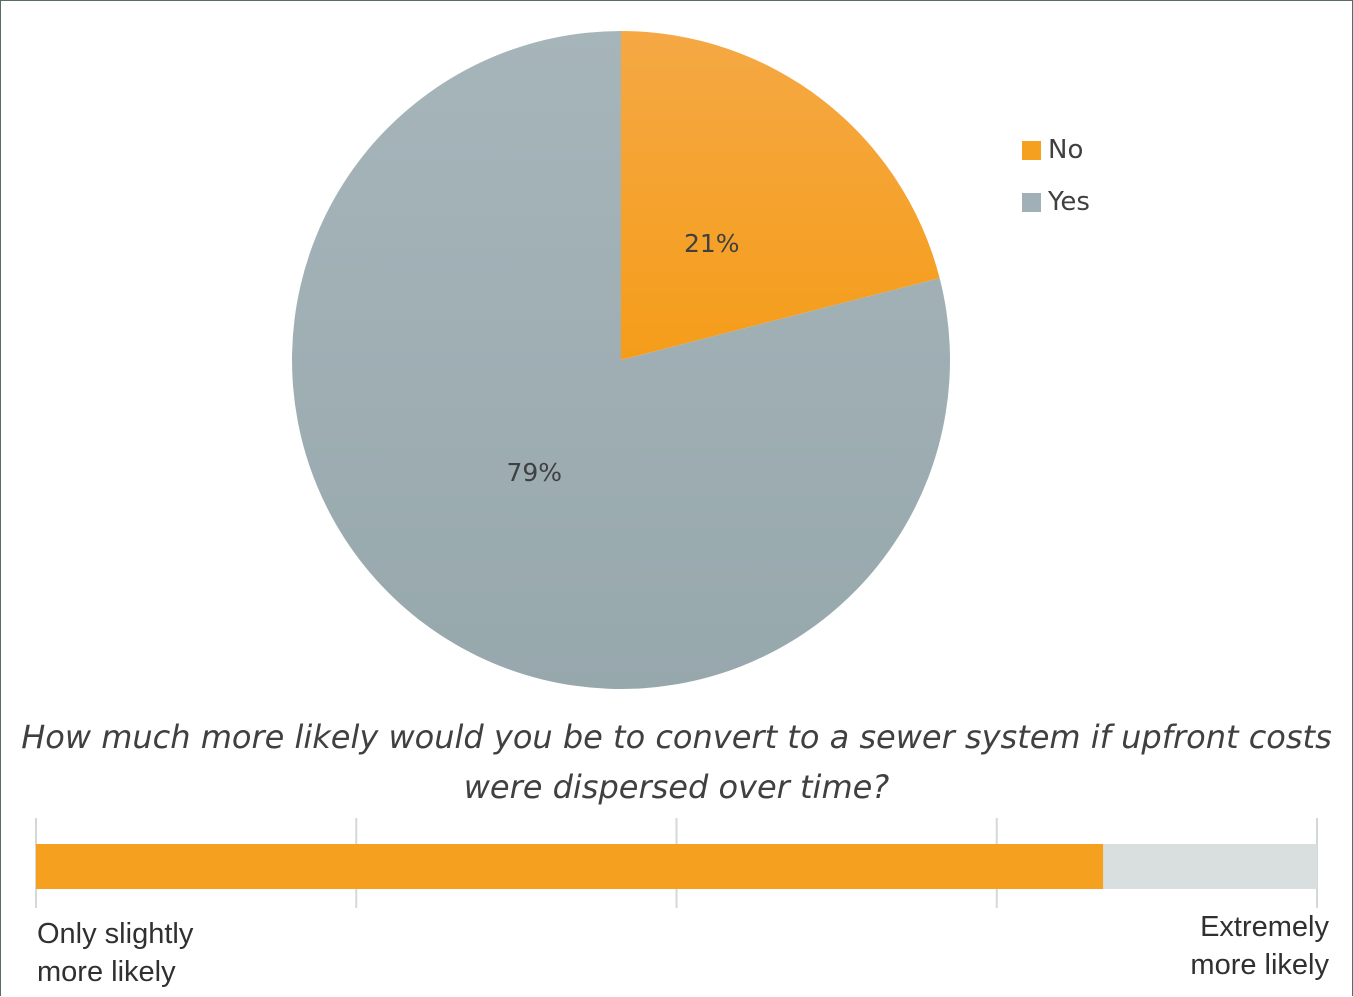 The height and width of the screenshot is (997, 1353). Describe the element at coordinates (1066, 150) in the screenshot. I see `legend-label-no: No` at that location.